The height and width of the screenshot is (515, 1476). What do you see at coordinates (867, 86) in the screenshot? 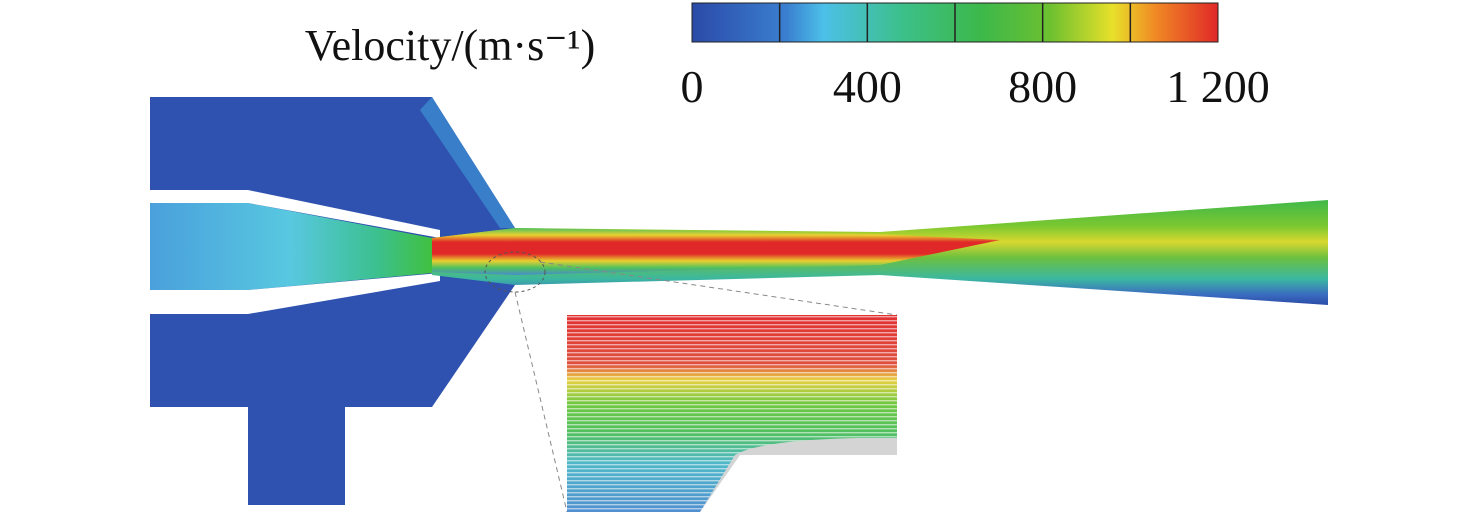
I see `colorbar-tick-label: 400` at bounding box center [867, 86].